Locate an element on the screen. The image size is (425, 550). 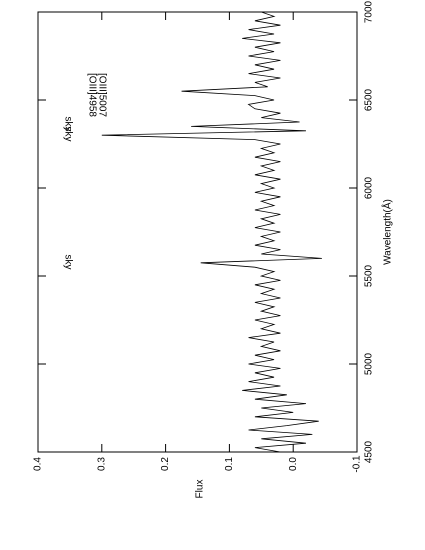
x-tick-label: 7000 is located at coordinates (369, 11).